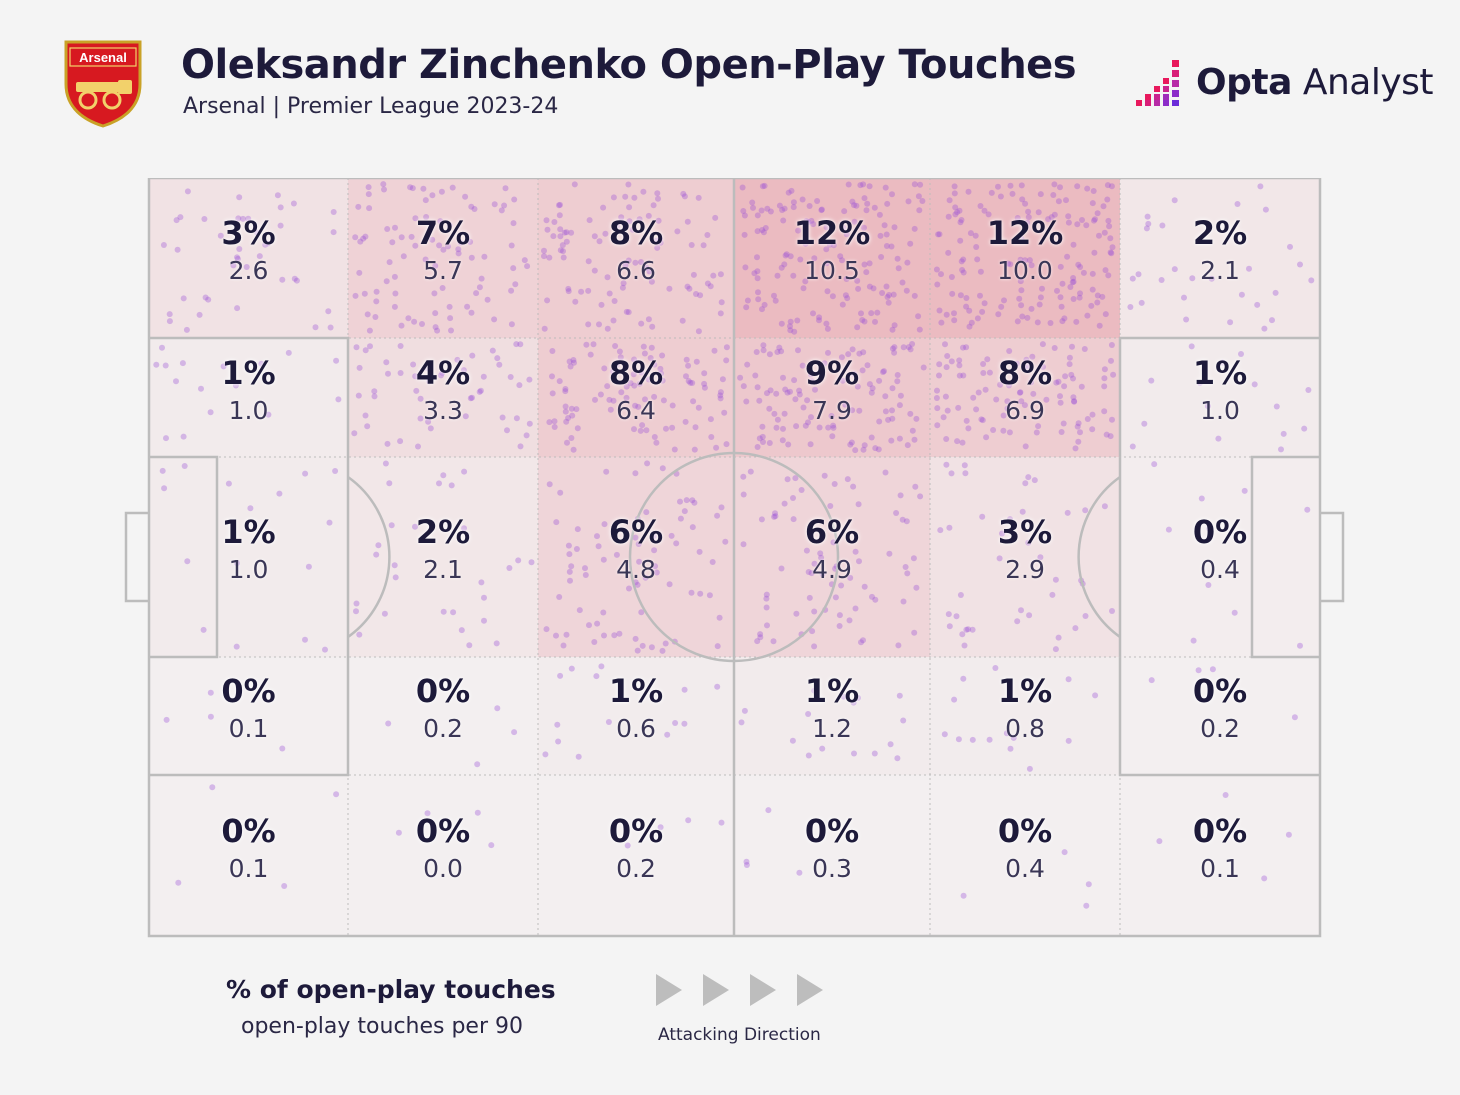  I want to click on zone-pct: 3%, so click(248, 233).